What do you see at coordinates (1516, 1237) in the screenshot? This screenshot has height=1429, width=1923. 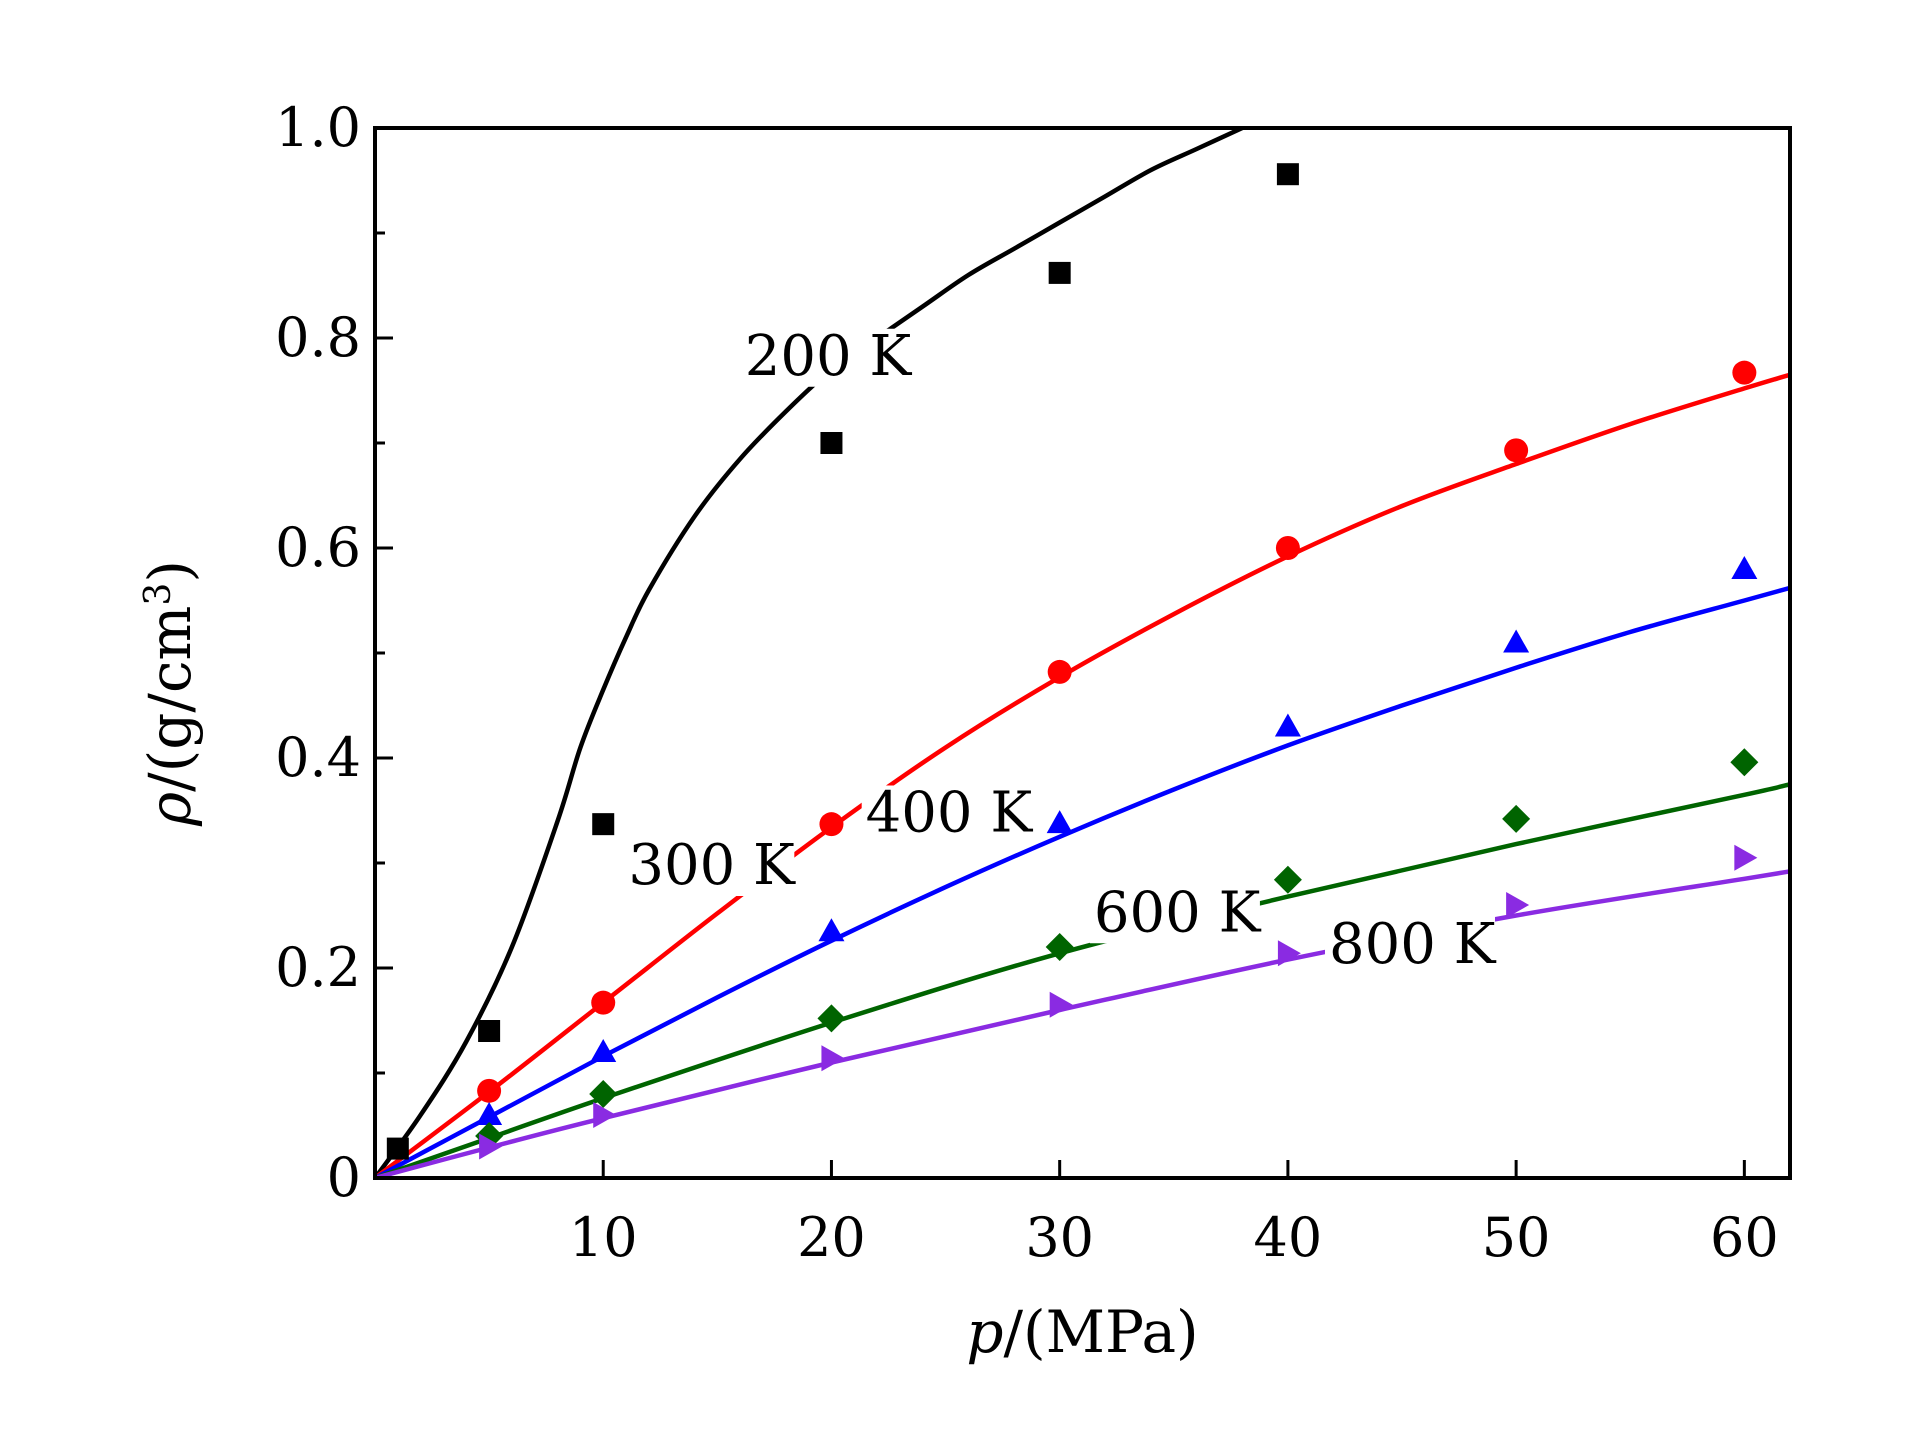 I see `x-tick-label: 50` at bounding box center [1516, 1237].